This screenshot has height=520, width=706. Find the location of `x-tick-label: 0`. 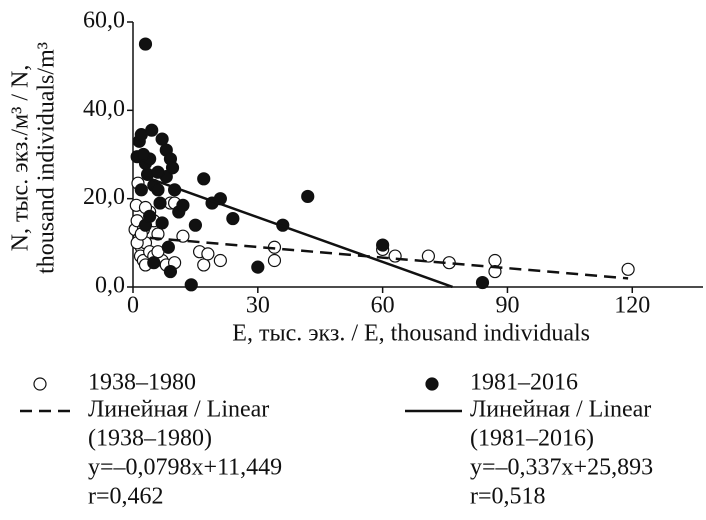

x-tick-label: 0 is located at coordinates (133, 306).